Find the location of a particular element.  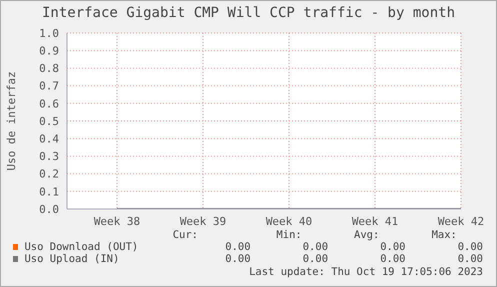

y-axis-title: Uso de interfaz is located at coordinates (11, 121).